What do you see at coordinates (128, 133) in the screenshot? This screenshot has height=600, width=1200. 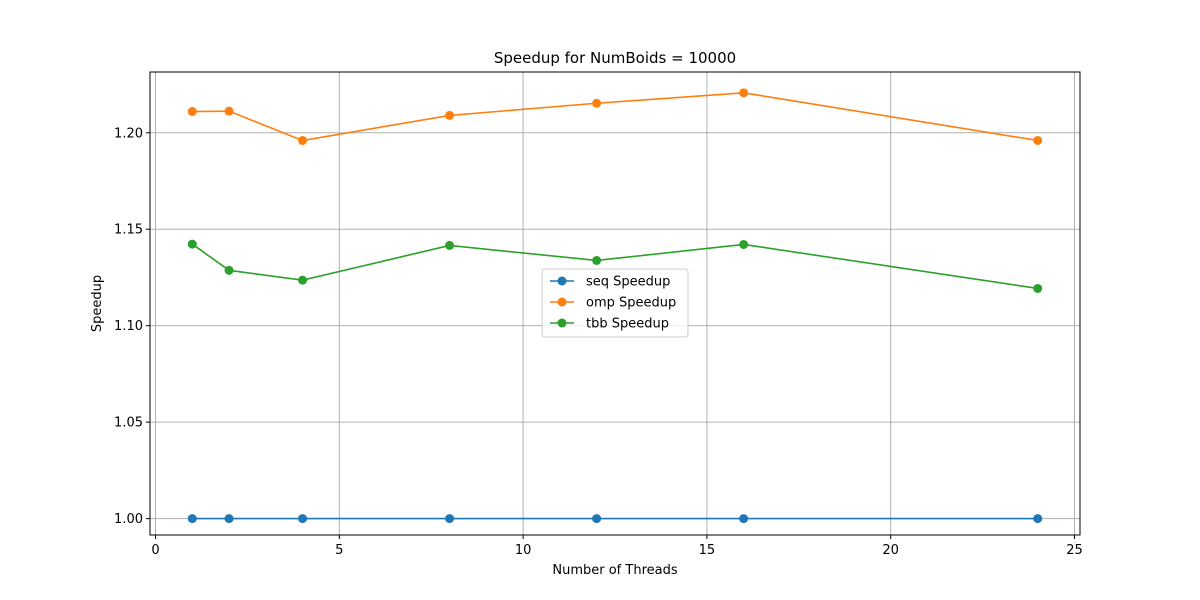 I see `y-tick-label: 1.20` at bounding box center [128, 133].